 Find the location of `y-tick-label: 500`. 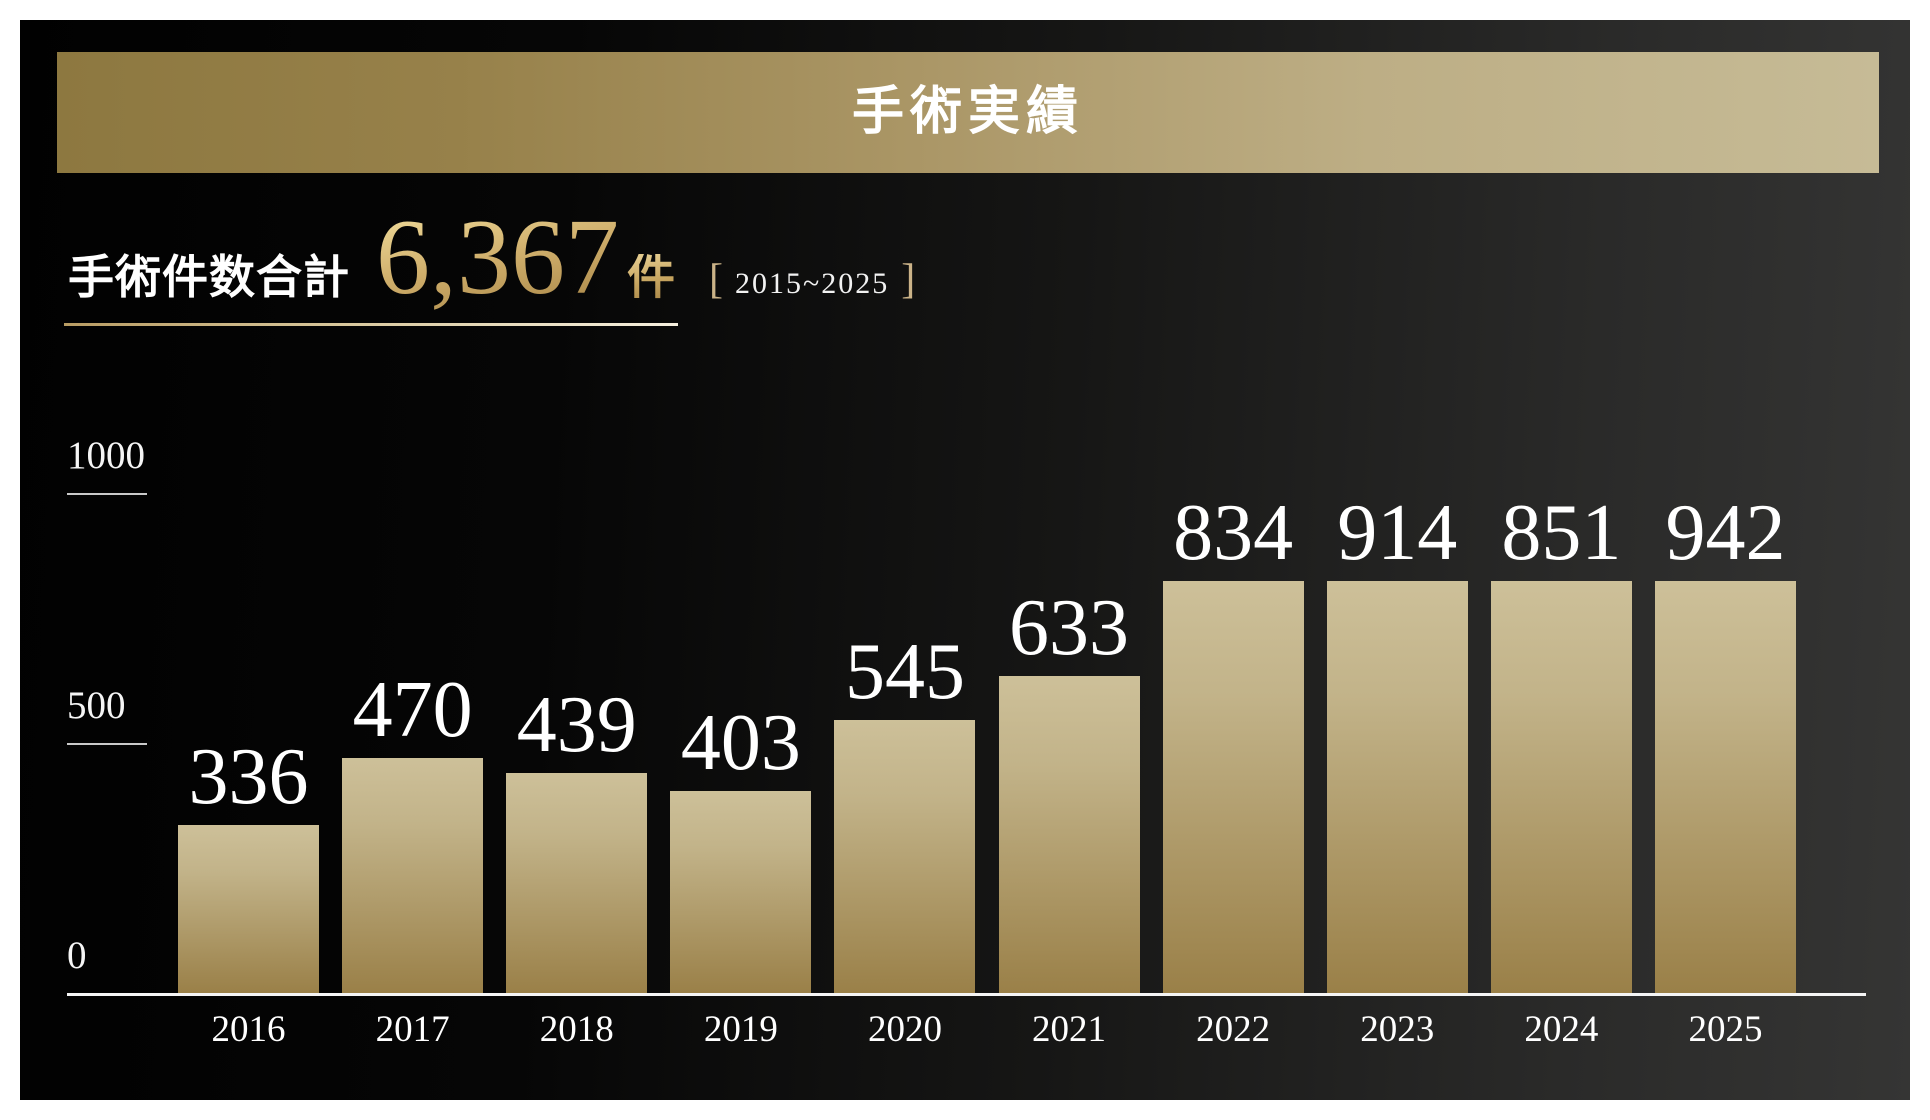

y-tick-label: 500 is located at coordinates (96, 705).